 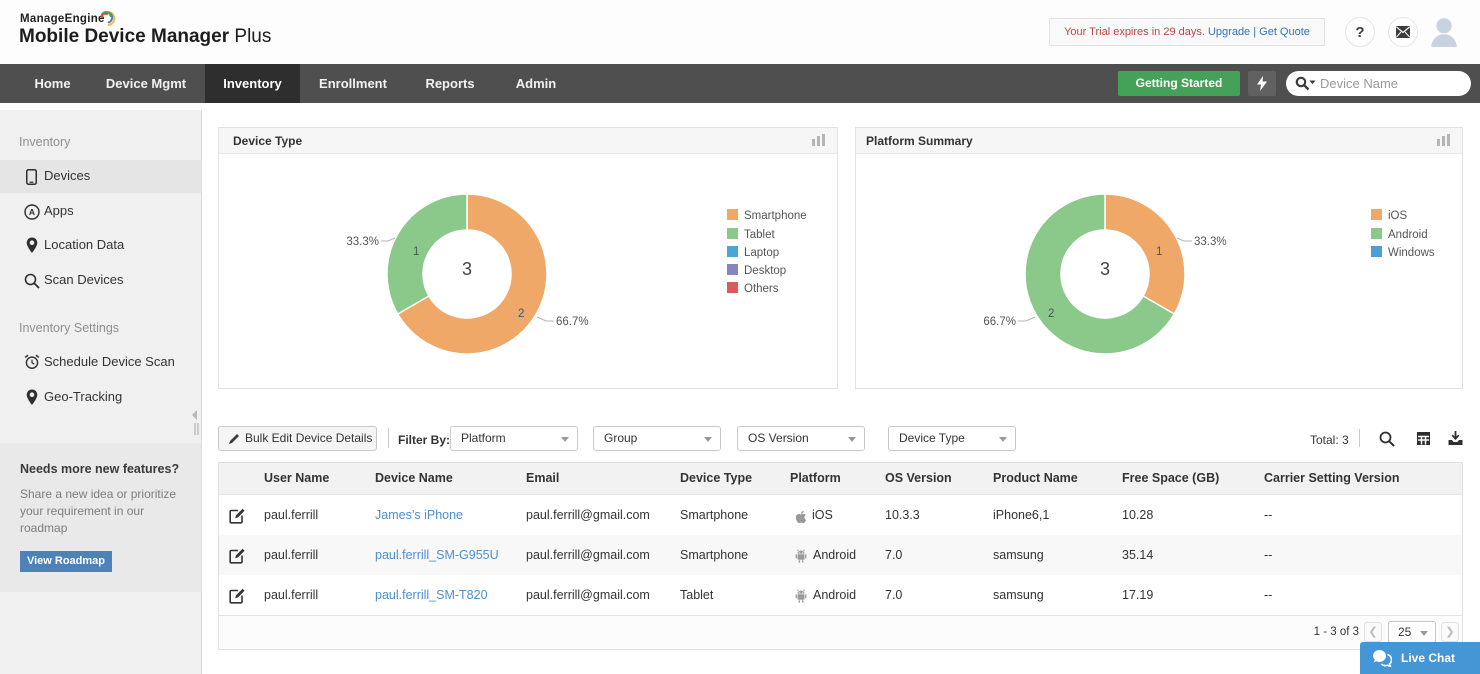 I want to click on svg-text: Tablet, so click(x=759, y=235).